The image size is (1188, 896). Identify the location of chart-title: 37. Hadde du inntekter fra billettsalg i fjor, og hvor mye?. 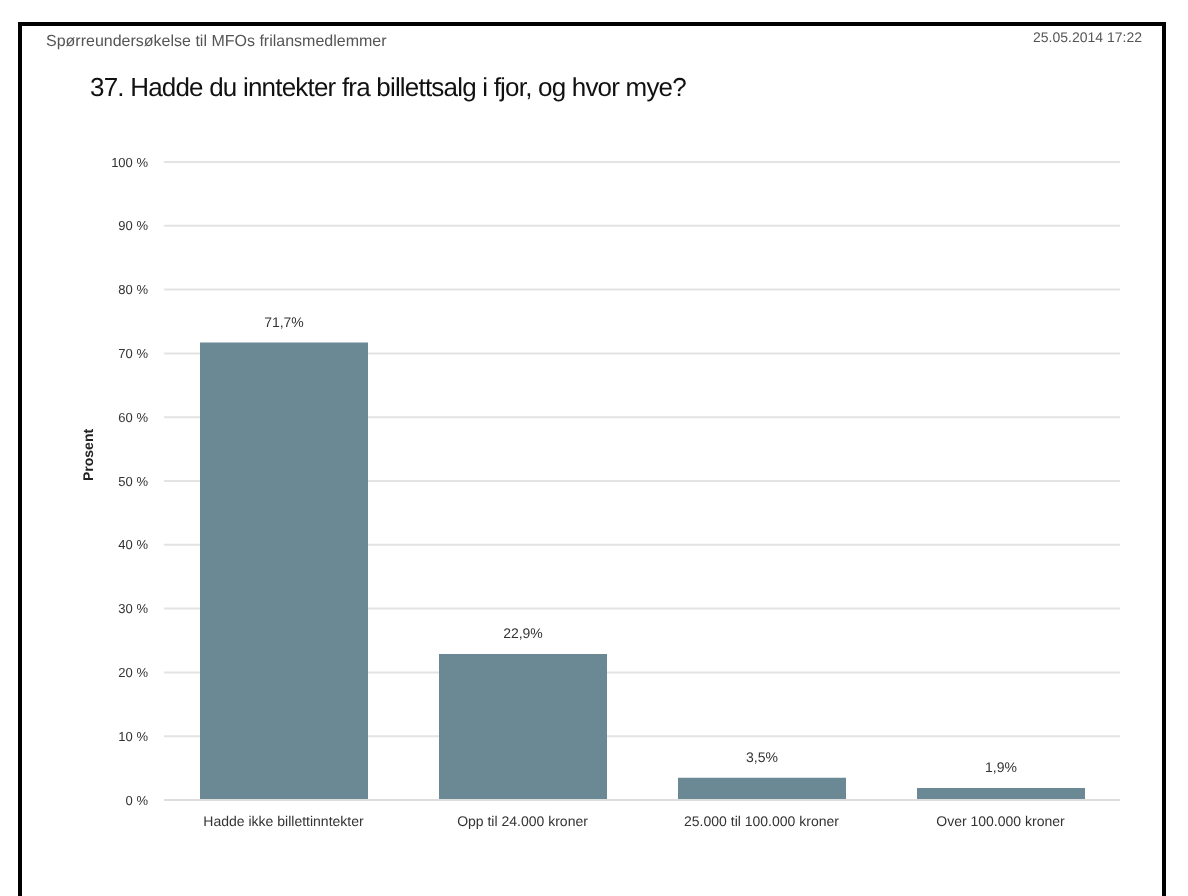
(388, 87).